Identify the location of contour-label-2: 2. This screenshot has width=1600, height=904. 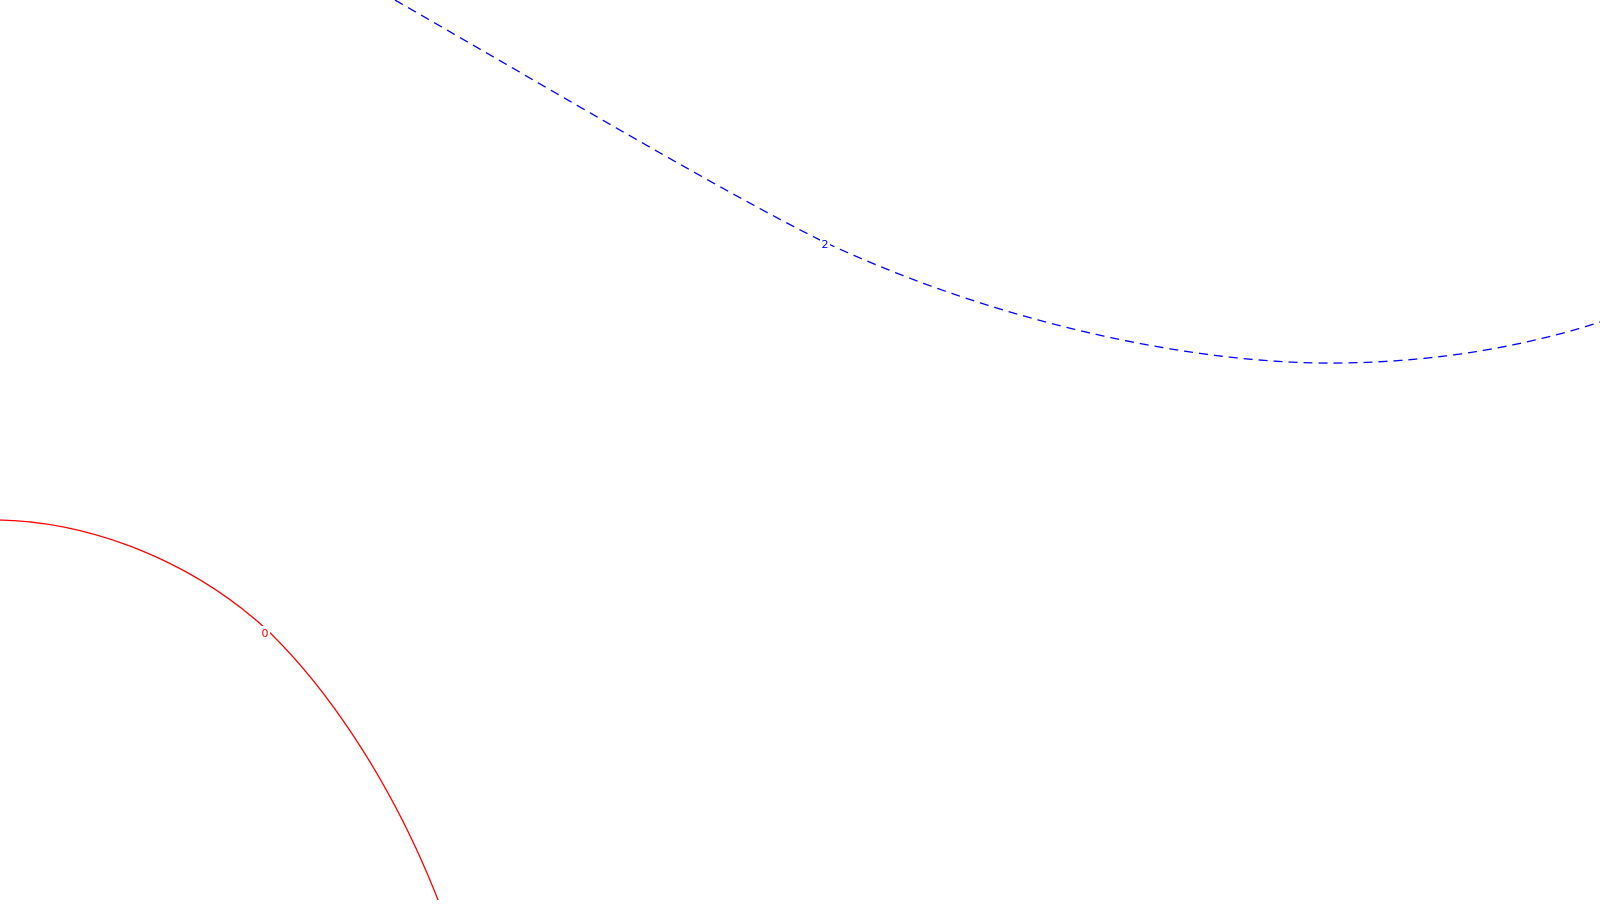
(825, 244).